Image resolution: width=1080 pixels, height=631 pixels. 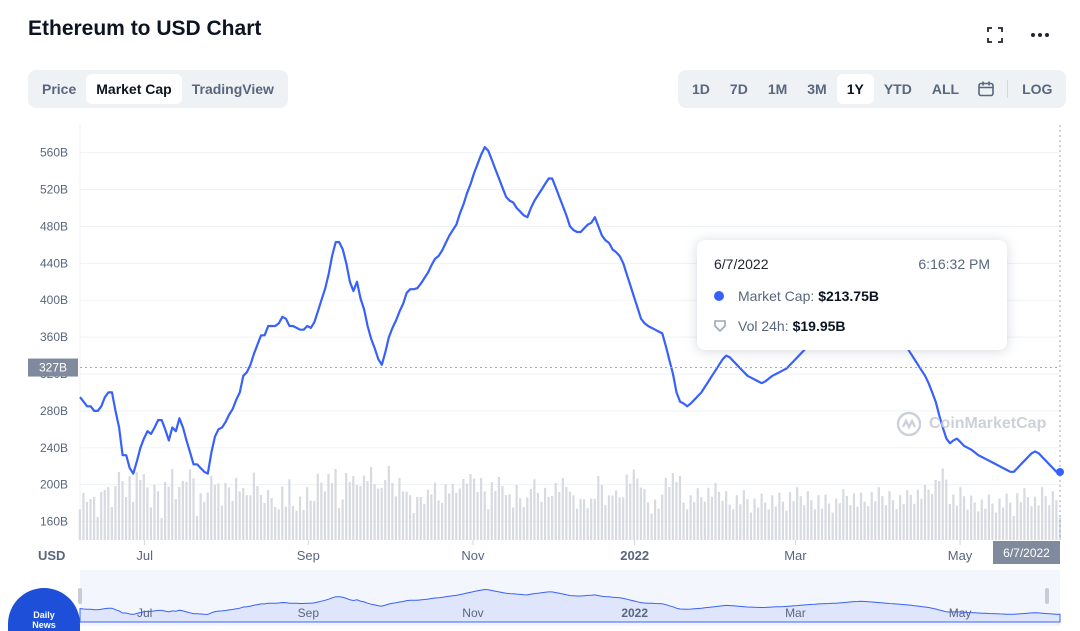 I want to click on navigator-handle-right, so click(x=1047, y=596).